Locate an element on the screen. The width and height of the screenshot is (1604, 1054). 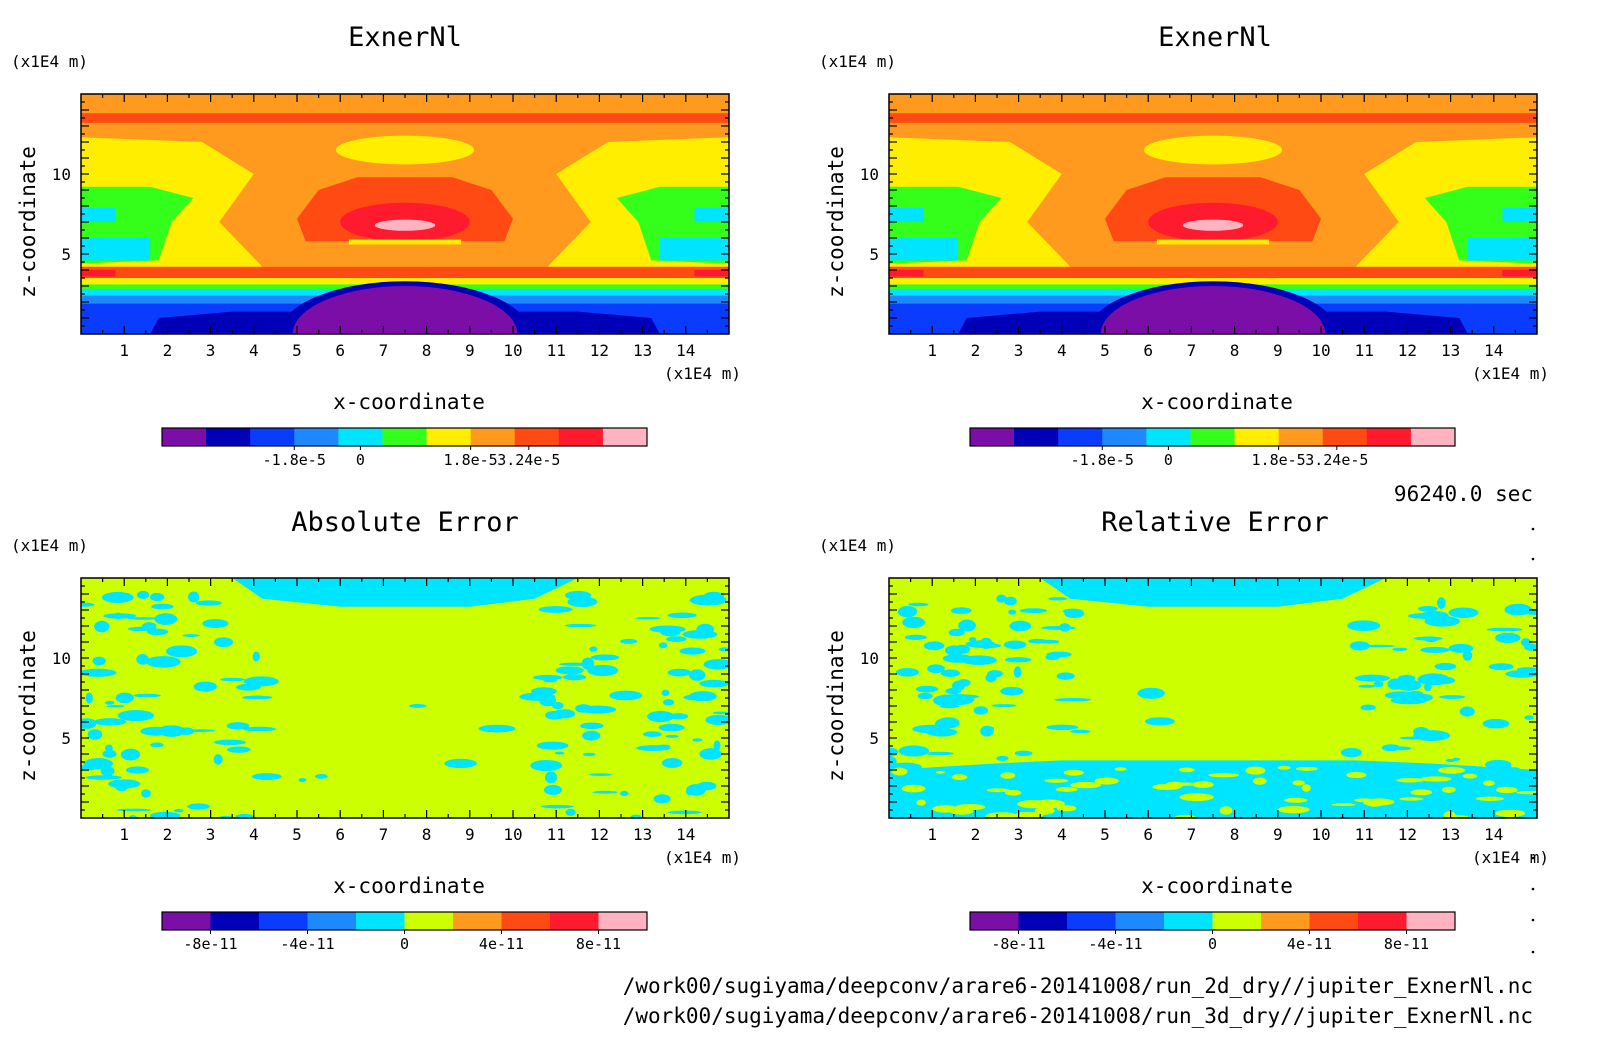
colorbar-tick-label: 8e-11 is located at coordinates (1406, 944).